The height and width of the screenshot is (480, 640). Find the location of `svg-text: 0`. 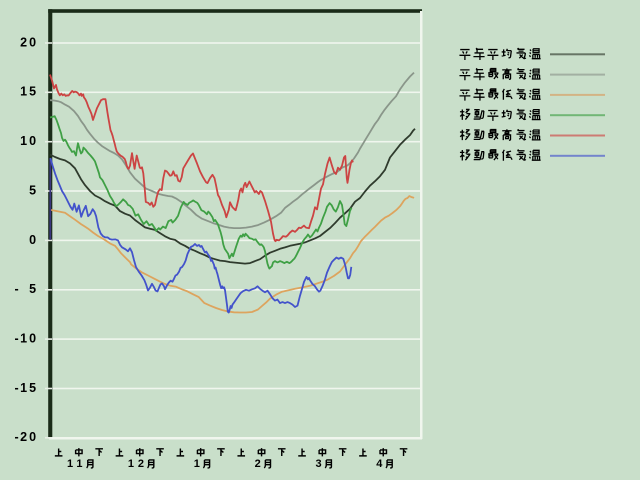

svg-text: 0 is located at coordinates (33, 240).